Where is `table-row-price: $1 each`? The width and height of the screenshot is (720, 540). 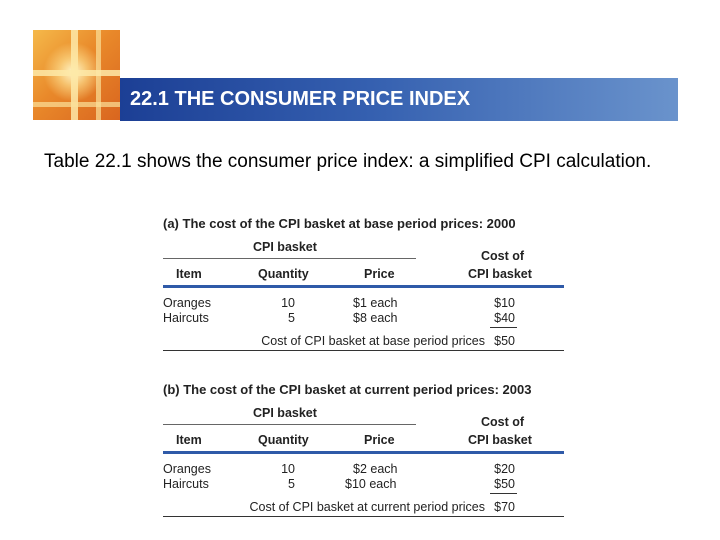 table-row-price: $1 each is located at coordinates (375, 303).